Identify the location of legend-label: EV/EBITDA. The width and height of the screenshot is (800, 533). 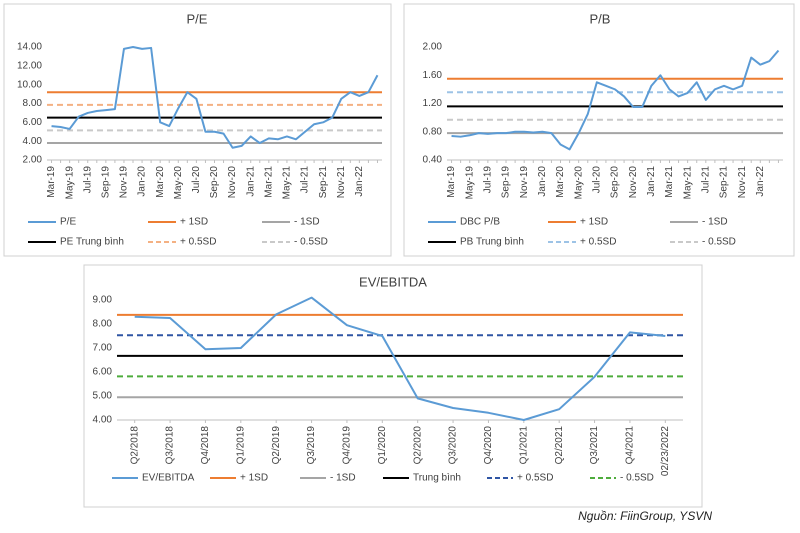
(168, 478).